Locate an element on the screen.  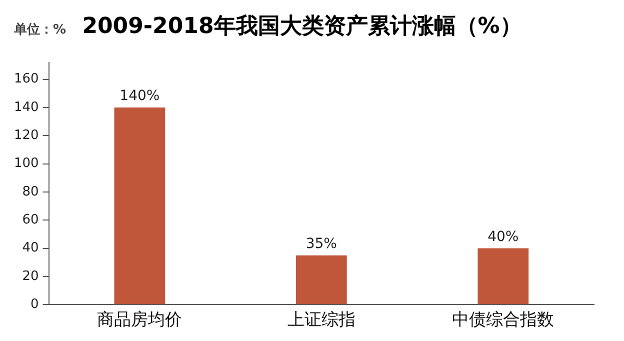
data-label: 40% is located at coordinates (503, 236).